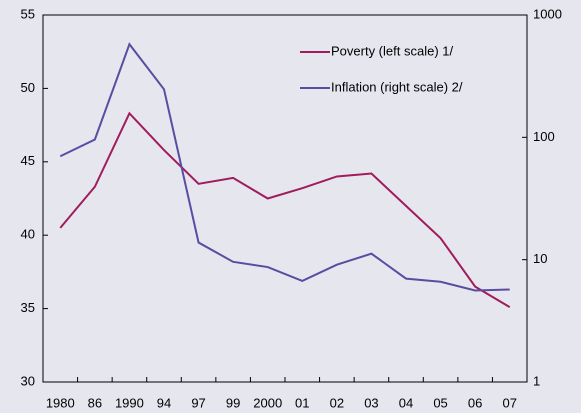  What do you see at coordinates (129, 402) in the screenshot?
I see `x-tick-label: 1990` at bounding box center [129, 402].